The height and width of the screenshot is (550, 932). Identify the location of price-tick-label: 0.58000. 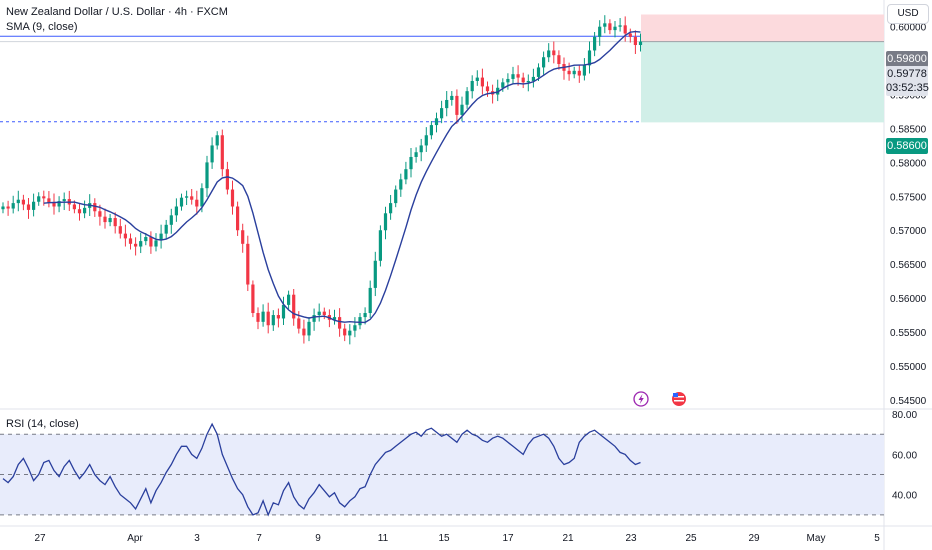
(908, 163).